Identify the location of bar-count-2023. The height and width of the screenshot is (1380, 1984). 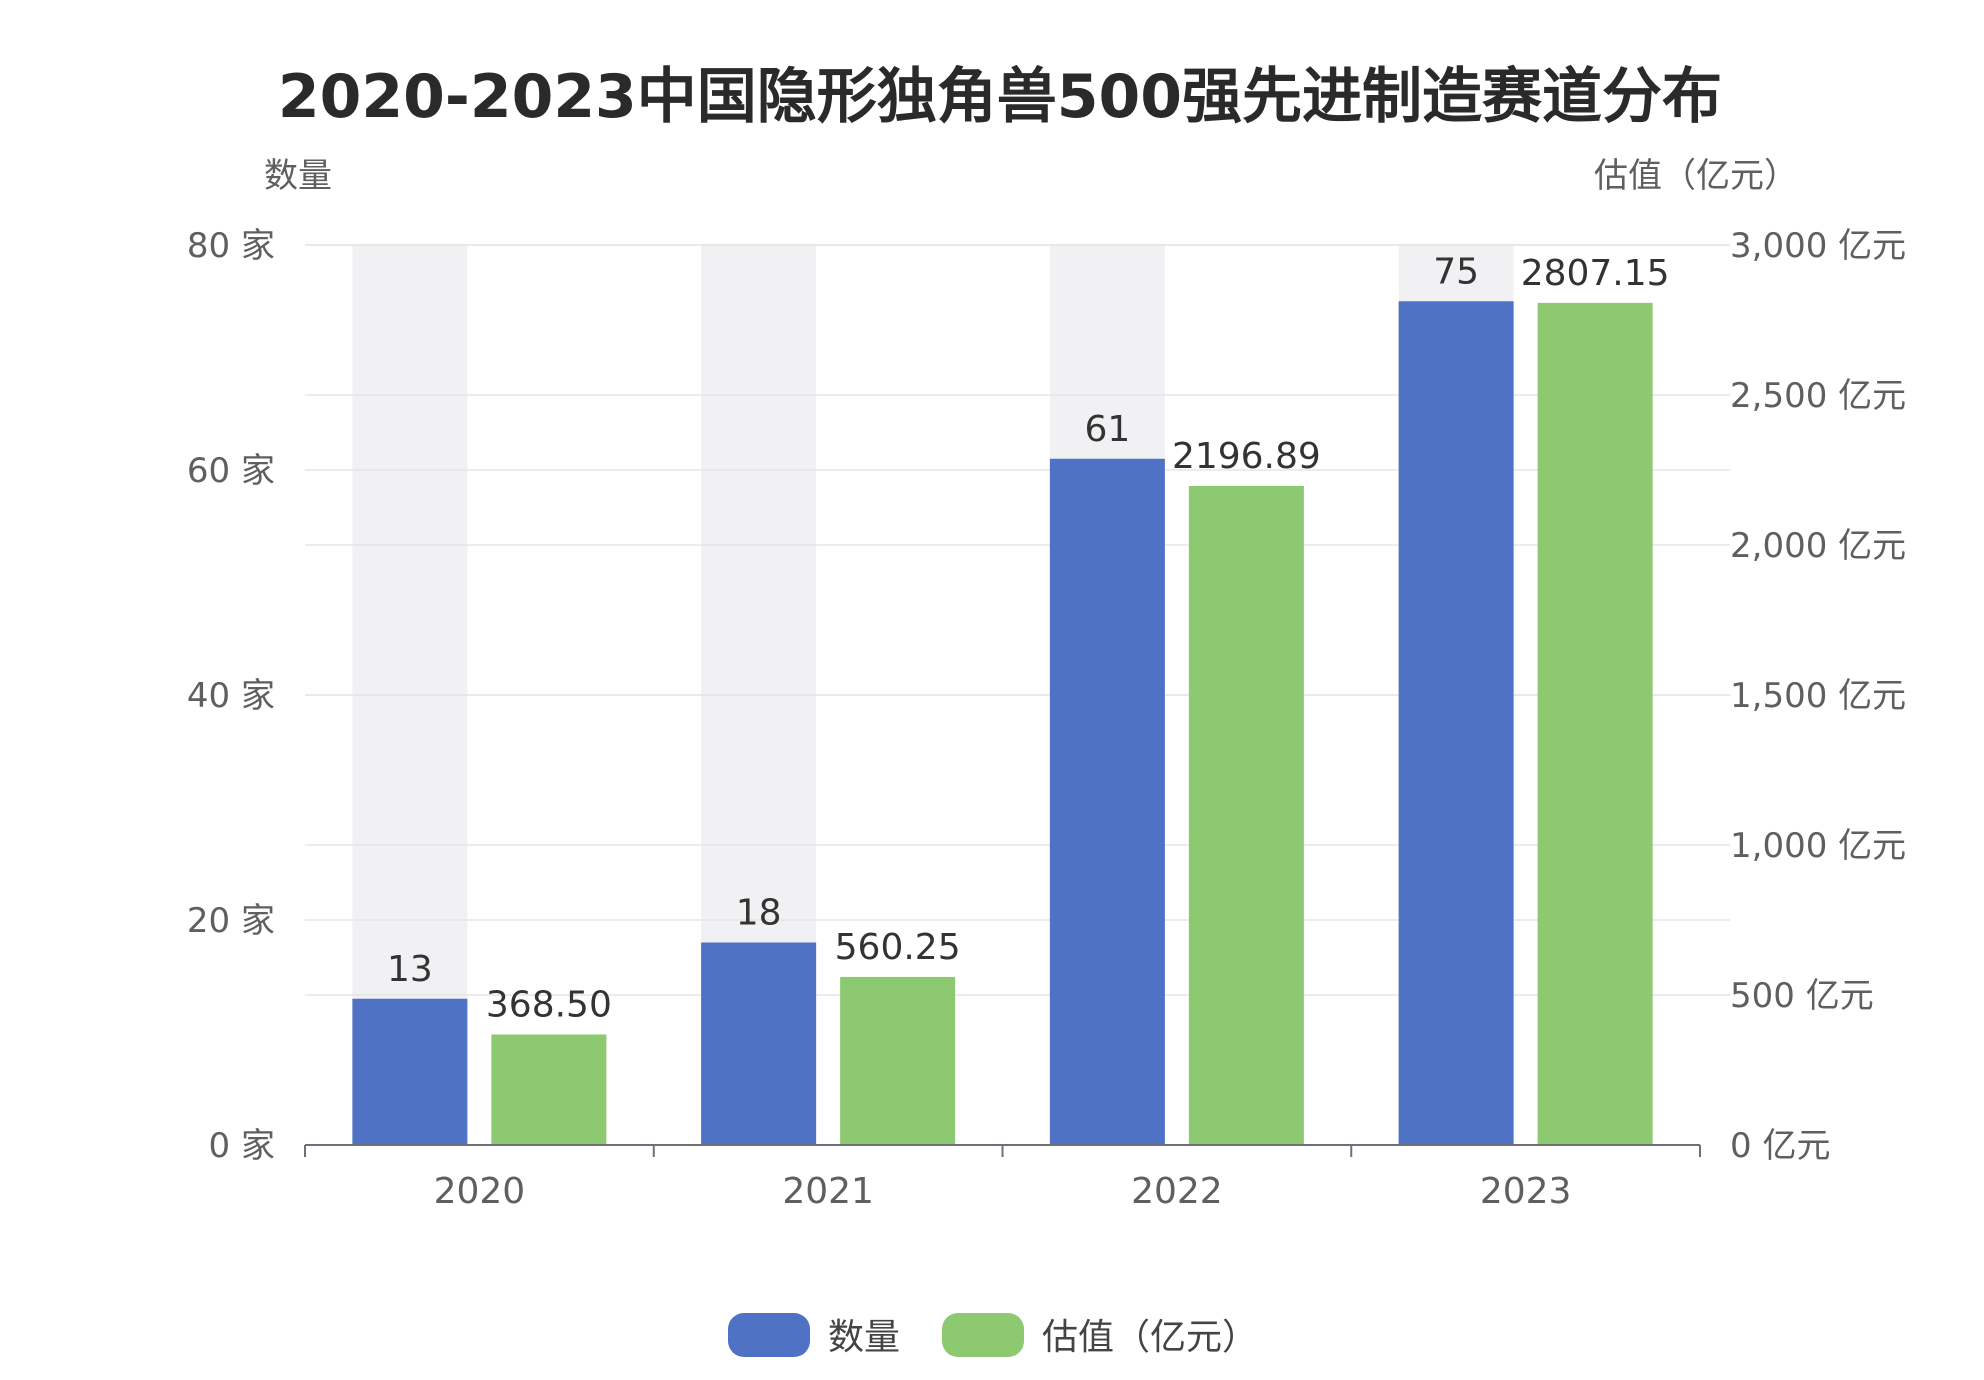
(1456, 723).